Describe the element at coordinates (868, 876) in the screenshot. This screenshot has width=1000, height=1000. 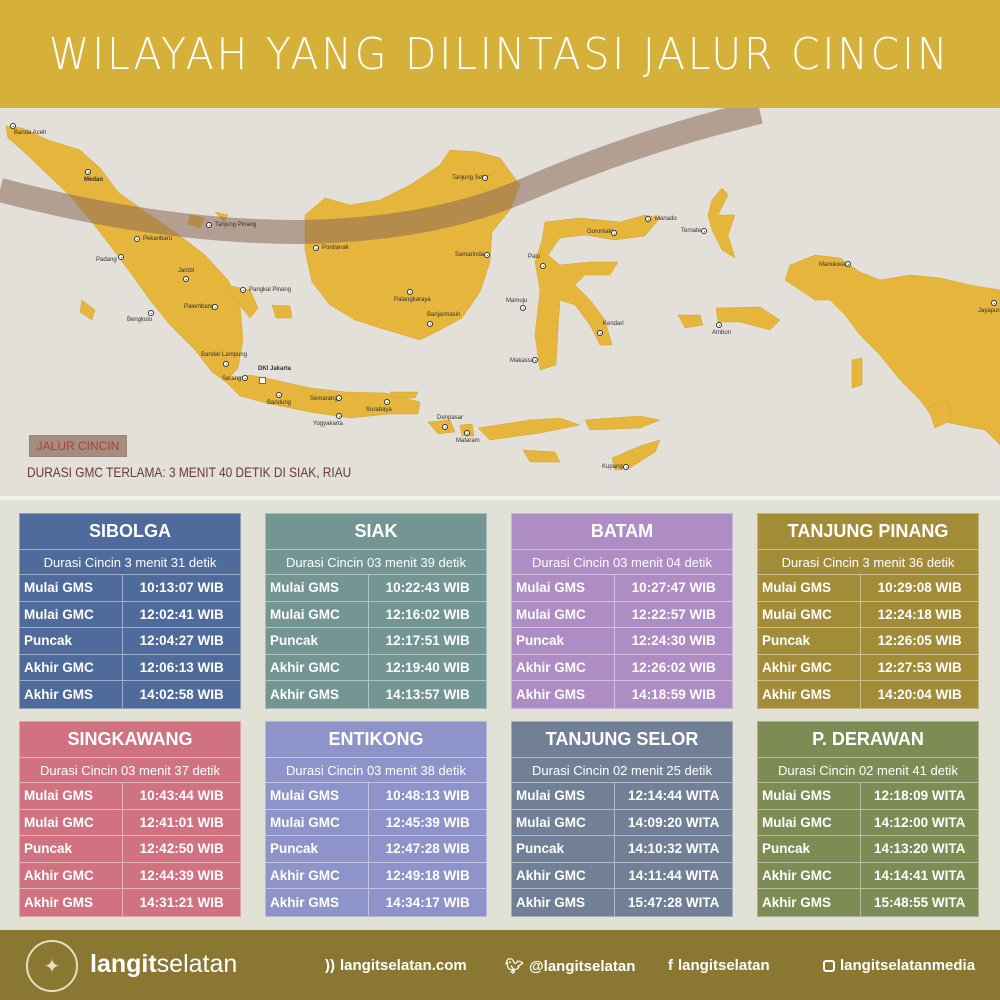
I see `table-row: Akhir GMC 14:14:41 WITA` at that location.